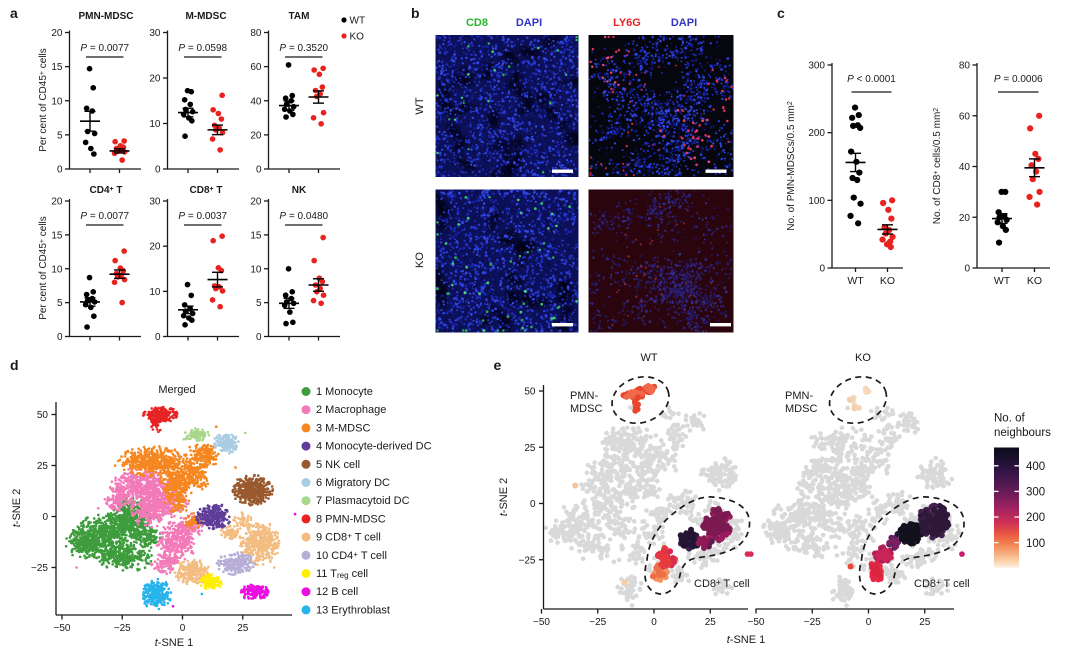  Describe the element at coordinates (498, 365) in the screenshot. I see `svg-text: e` at that location.